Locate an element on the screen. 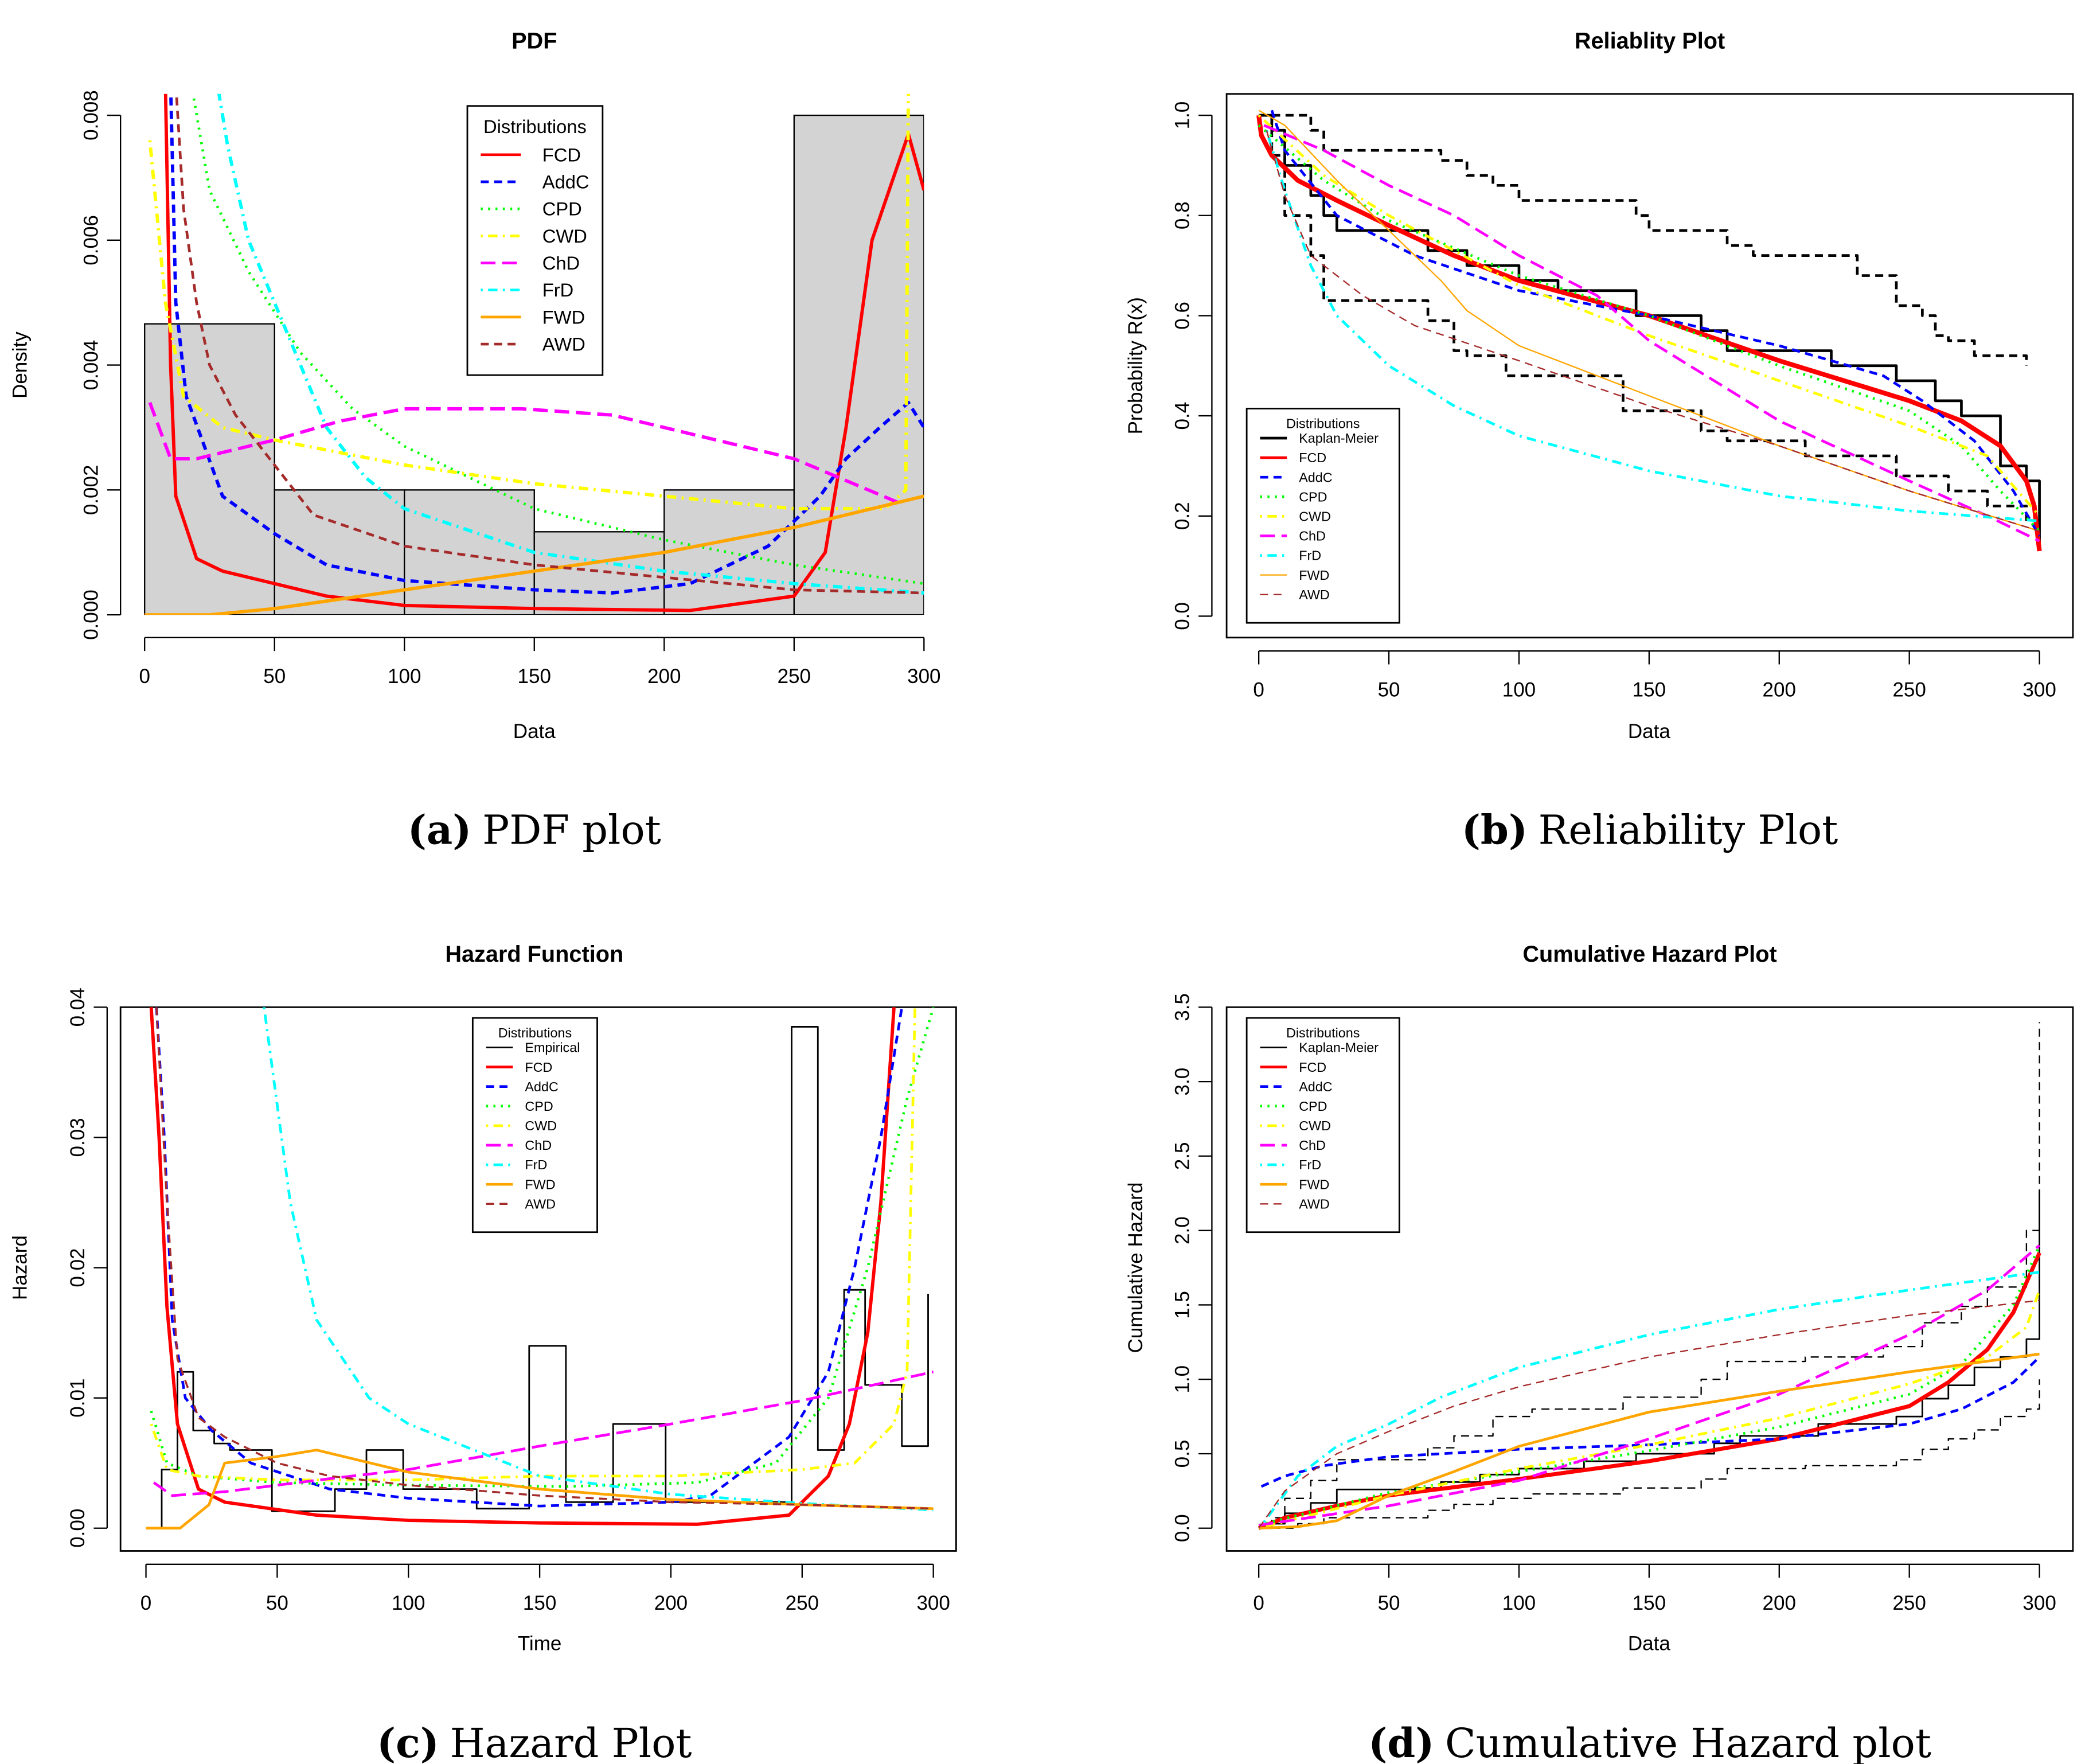 The width and height of the screenshot is (2089, 1764). legend-title: Distributions is located at coordinates (1323, 423).